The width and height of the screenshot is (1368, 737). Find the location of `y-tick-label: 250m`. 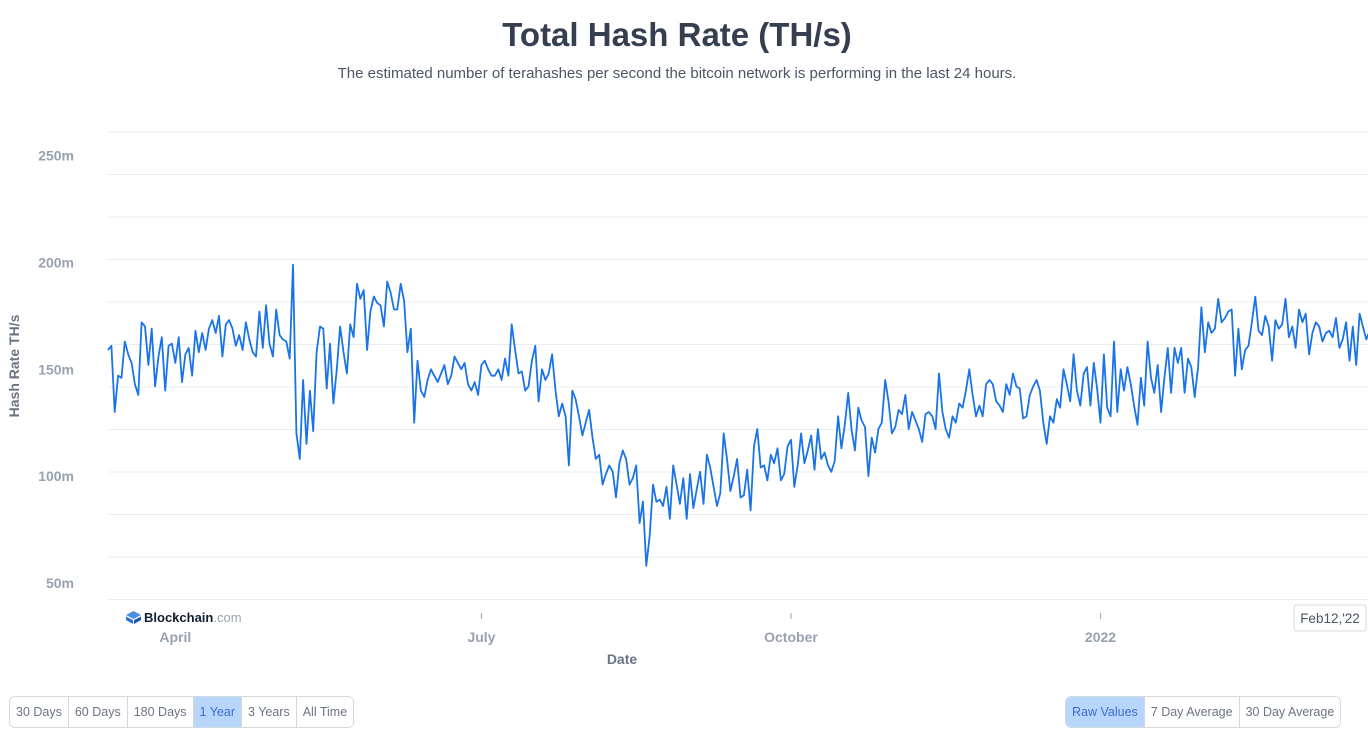

y-tick-label: 250m is located at coordinates (56, 156).